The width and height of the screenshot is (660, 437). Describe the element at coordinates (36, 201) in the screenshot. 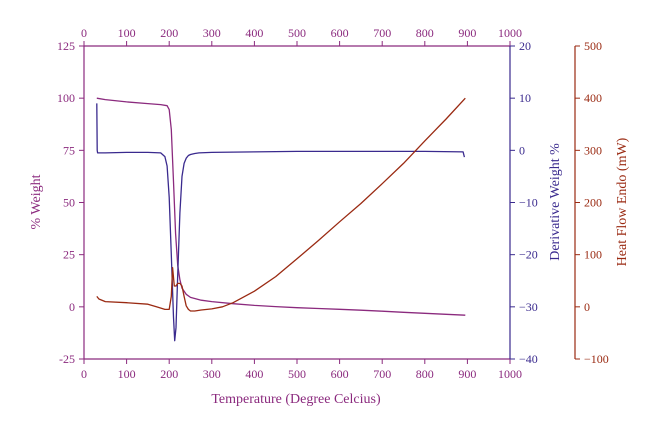

I see `left-axis-title: % Weight` at that location.